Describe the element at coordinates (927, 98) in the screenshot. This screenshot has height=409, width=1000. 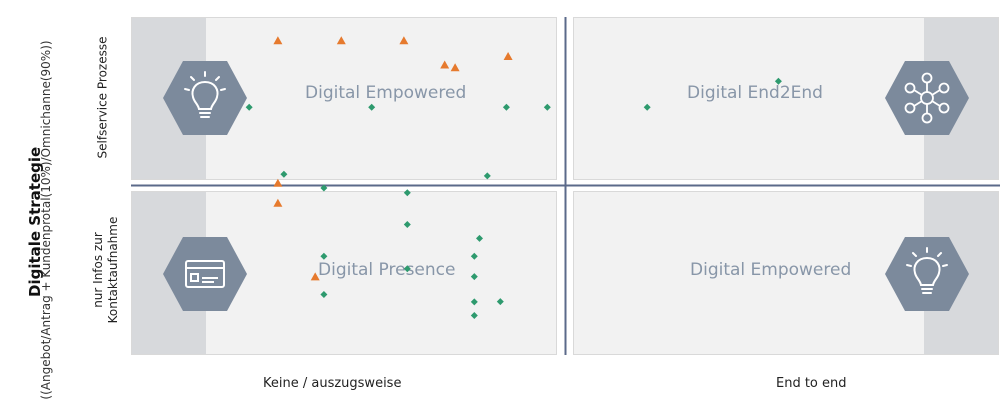
I see `network-icon` at that location.